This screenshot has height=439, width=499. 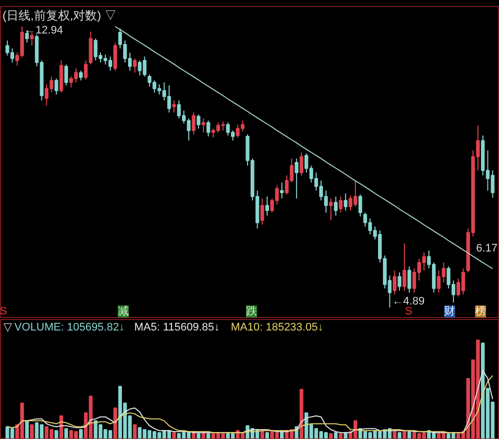 I want to click on annotation: 减, so click(x=123, y=311).